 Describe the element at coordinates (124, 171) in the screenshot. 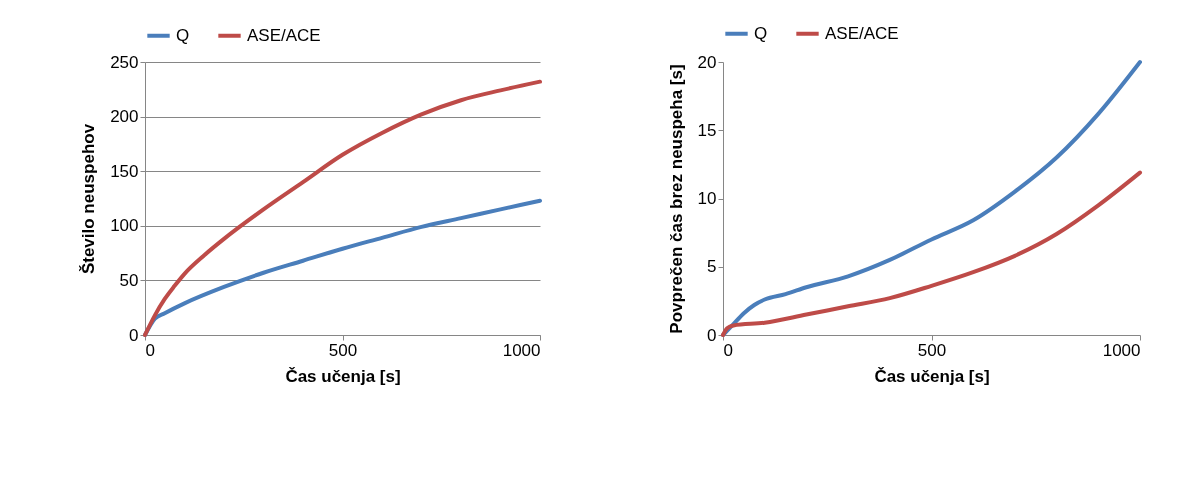

I see `y-tick-label: 150` at that location.